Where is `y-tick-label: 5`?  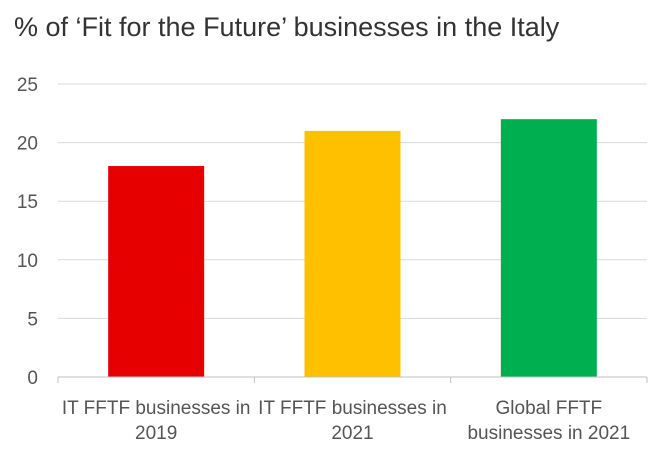
y-tick-label: 5 is located at coordinates (32, 319).